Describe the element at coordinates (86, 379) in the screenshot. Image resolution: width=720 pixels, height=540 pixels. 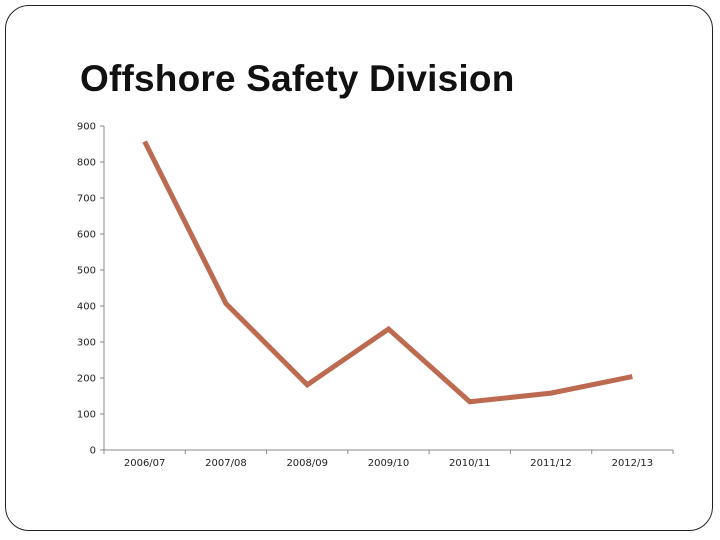
I see `y-tick-label: 200` at that location.